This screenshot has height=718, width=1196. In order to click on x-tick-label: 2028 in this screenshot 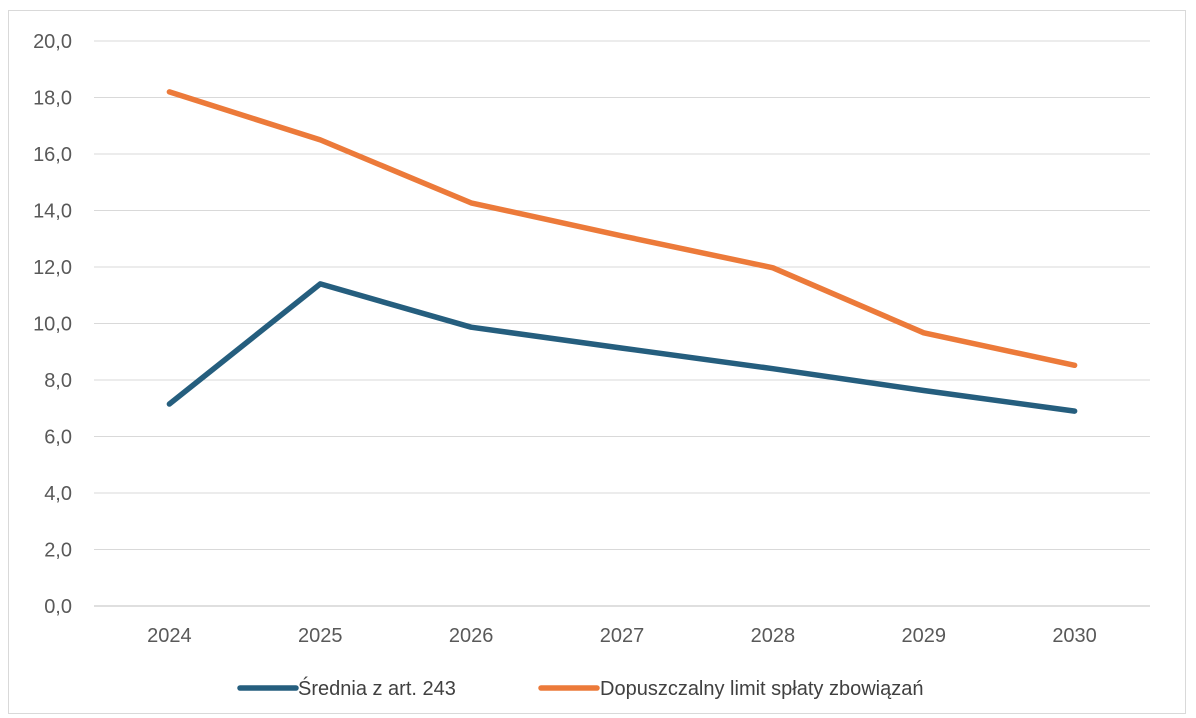, I will do `click(773, 636)`.